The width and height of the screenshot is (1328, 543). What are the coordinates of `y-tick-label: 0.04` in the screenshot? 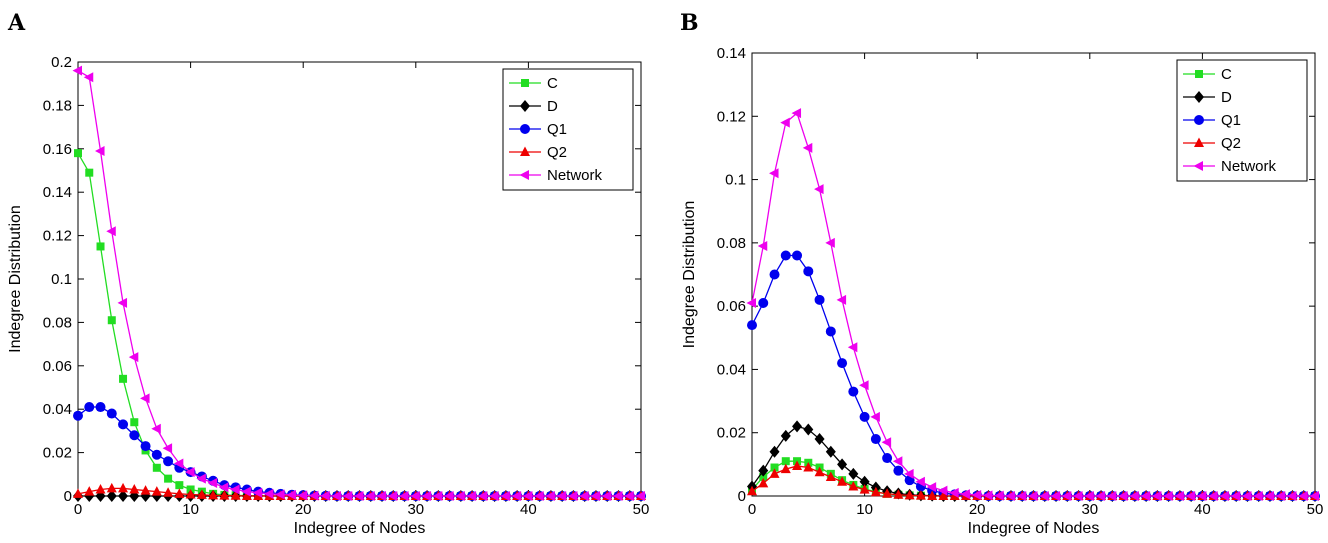 It's located at (731, 369).